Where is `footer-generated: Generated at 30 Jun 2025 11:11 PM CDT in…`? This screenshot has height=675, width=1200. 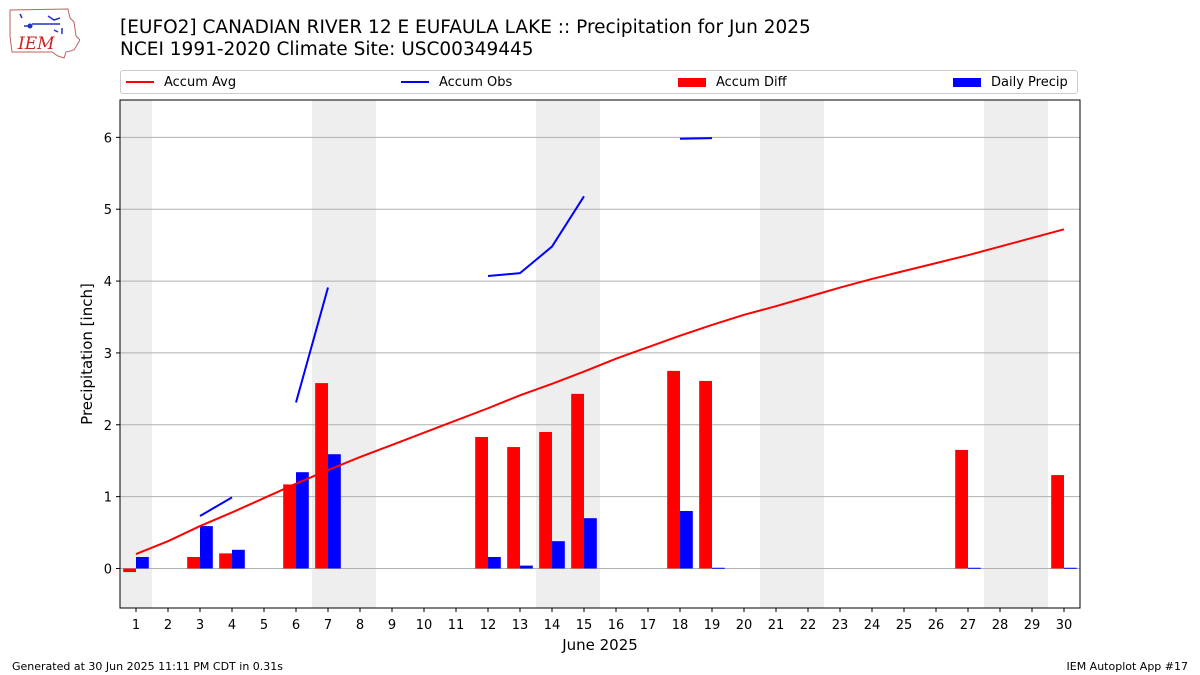 footer-generated: Generated at 30 Jun 2025 11:11 PM CDT in… is located at coordinates (148, 666).